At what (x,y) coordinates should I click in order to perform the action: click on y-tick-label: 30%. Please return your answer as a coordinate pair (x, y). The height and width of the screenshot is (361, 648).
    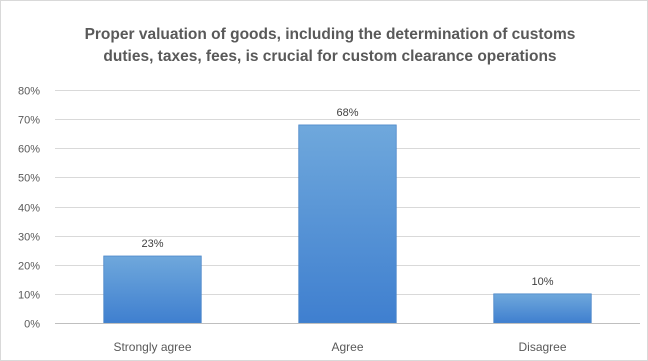
    Looking at the image, I should click on (29, 238).